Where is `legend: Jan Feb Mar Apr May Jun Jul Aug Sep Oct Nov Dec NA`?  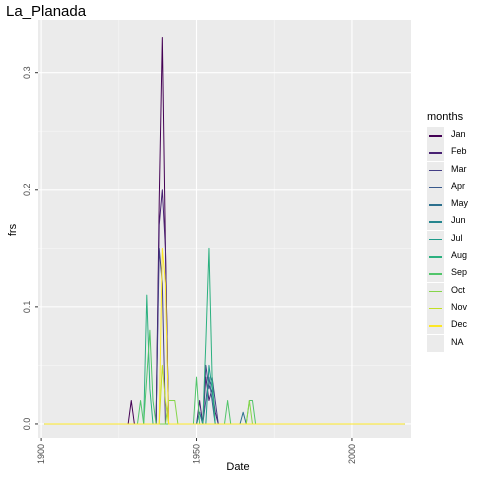 legend: Jan Feb Mar Apr May Jun Jul Aug Sep Oct Nov Dec NA is located at coordinates (452, 239).